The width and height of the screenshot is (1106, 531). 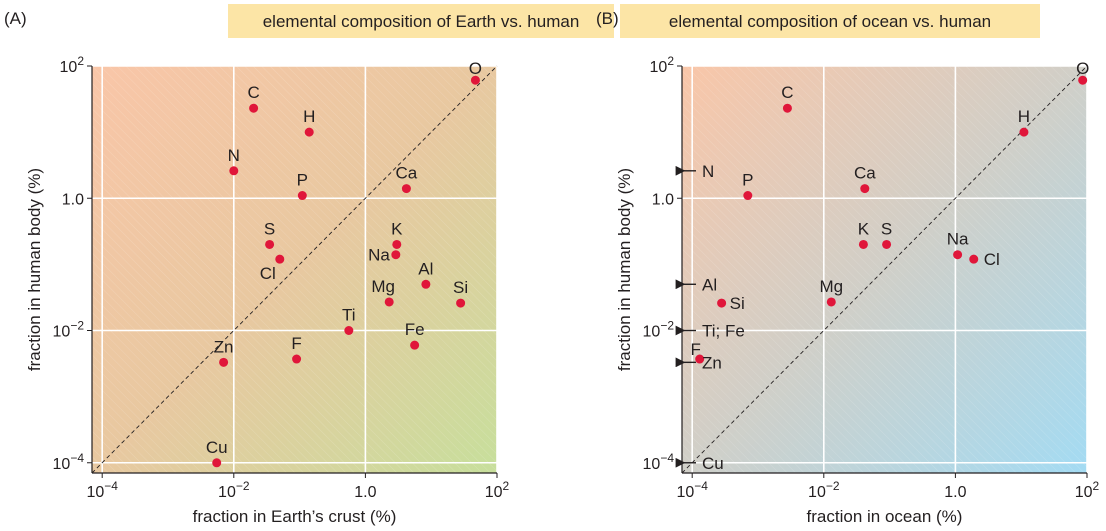 I want to click on x-axis-label: fraction in ocean (%), so click(x=885, y=516).